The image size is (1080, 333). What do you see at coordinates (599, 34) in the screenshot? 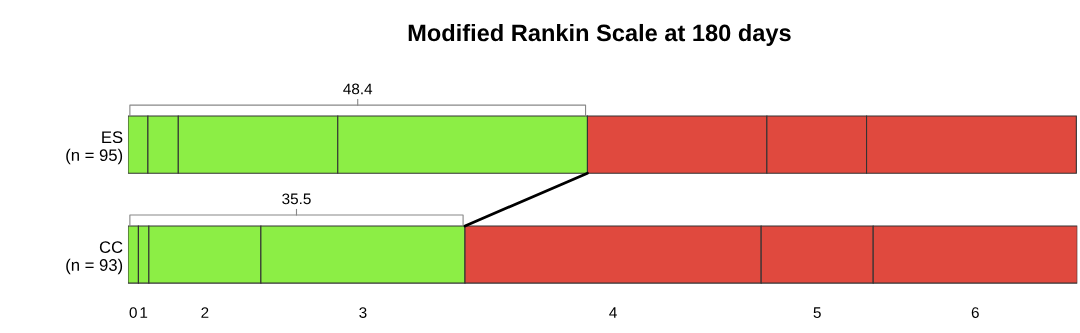
I see `chart-title: Modified Rankin Scale at 180 days` at bounding box center [599, 34].